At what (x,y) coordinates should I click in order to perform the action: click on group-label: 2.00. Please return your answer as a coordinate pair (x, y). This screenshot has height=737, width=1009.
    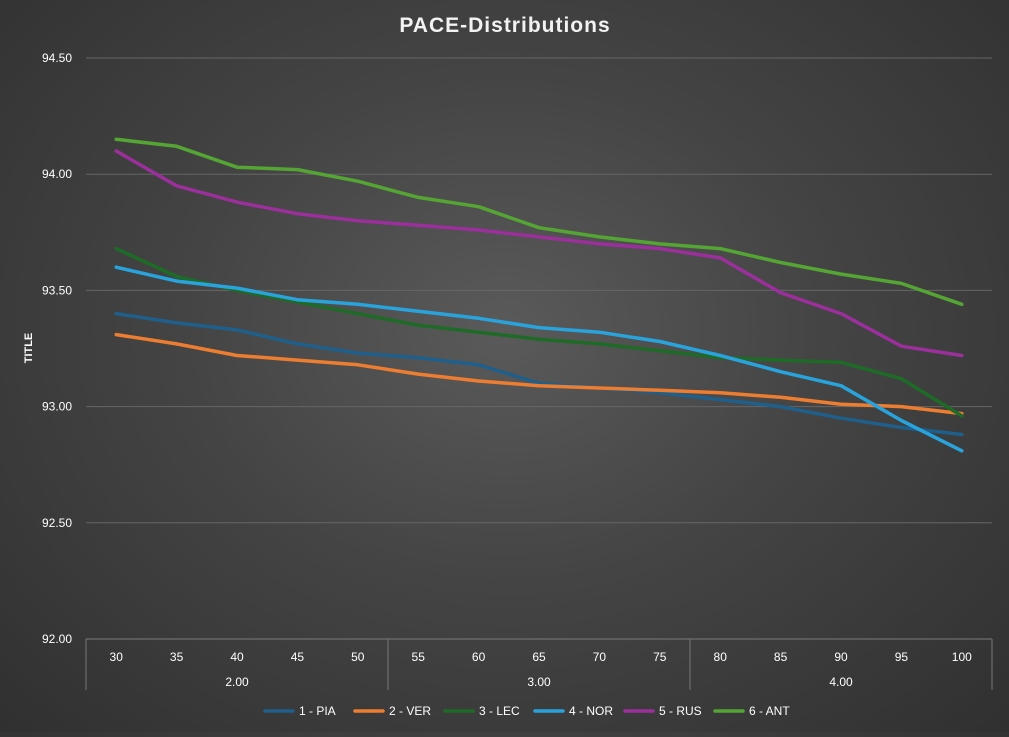
    Looking at the image, I should click on (237, 682).